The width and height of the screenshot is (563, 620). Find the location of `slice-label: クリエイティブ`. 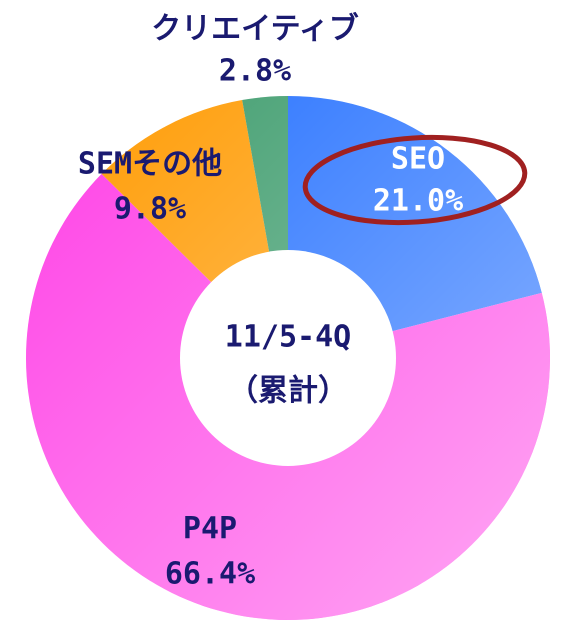

slice-label: クリエイティブ is located at coordinates (255, 29).